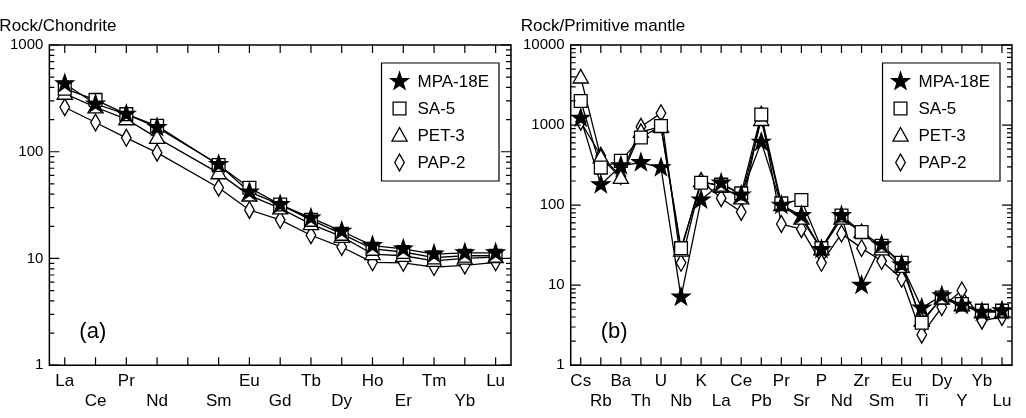 This screenshot has width=1026, height=418. Describe the element at coordinates (581, 381) in the screenshot. I see `x-tick-label: Cs` at that location.